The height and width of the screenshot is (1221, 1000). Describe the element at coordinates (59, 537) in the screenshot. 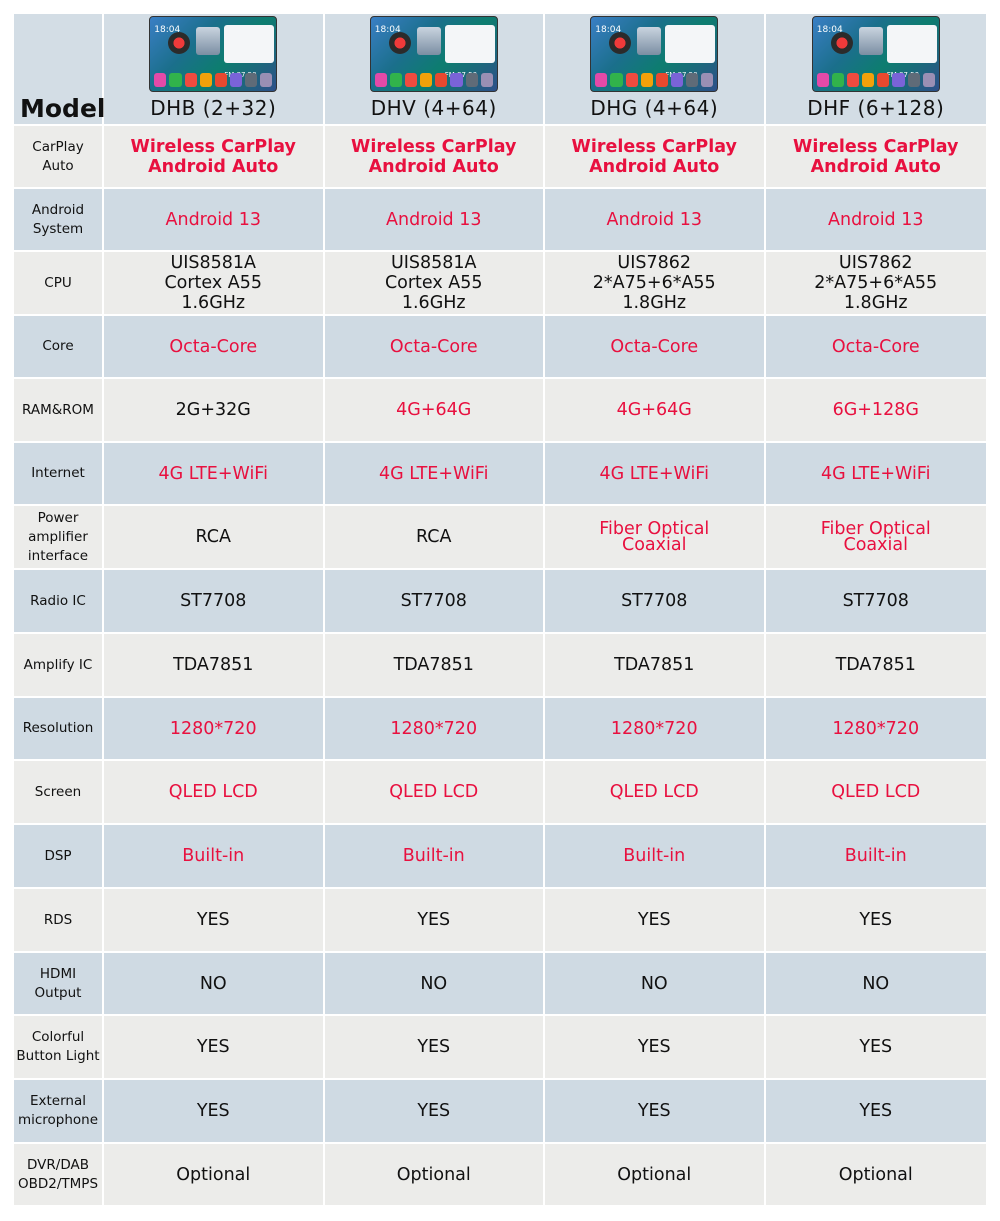

I see `spec-label: Power amplifier interface` at that location.